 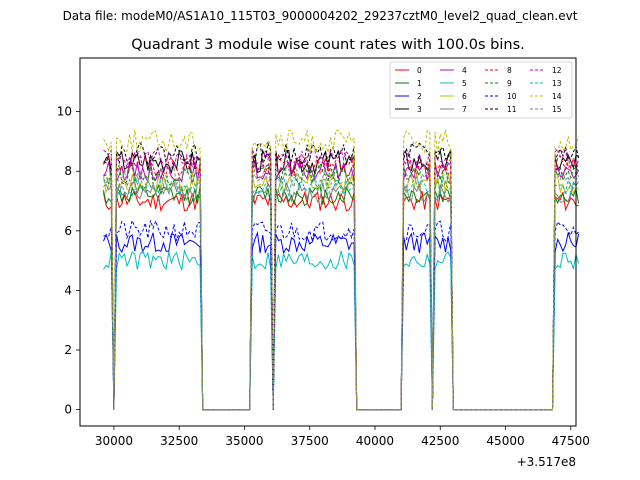 What do you see at coordinates (342, 437) in the screenshot?
I see `x-axis: 30000 32500 35000 37500 40000 42500 45000 47500` at bounding box center [342, 437].